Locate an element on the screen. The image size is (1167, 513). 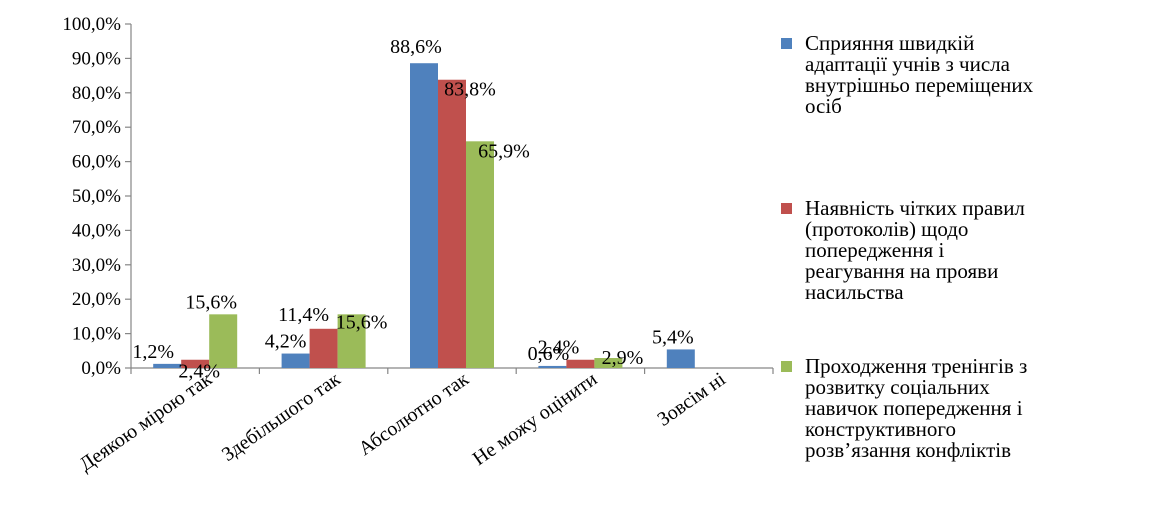
y-tick-label: 60,0% is located at coordinates (96, 162).